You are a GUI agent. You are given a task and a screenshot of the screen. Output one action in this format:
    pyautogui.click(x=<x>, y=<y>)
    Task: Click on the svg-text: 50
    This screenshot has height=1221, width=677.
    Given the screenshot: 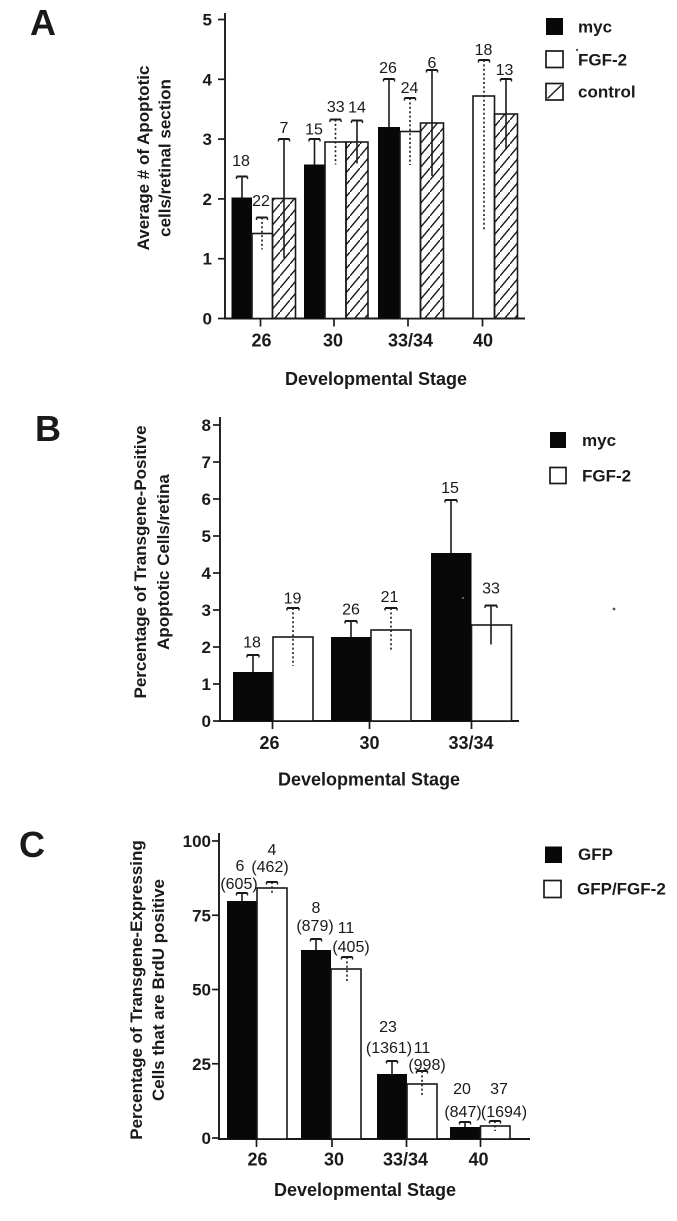 What is the action you would take?
    pyautogui.click(x=201, y=990)
    